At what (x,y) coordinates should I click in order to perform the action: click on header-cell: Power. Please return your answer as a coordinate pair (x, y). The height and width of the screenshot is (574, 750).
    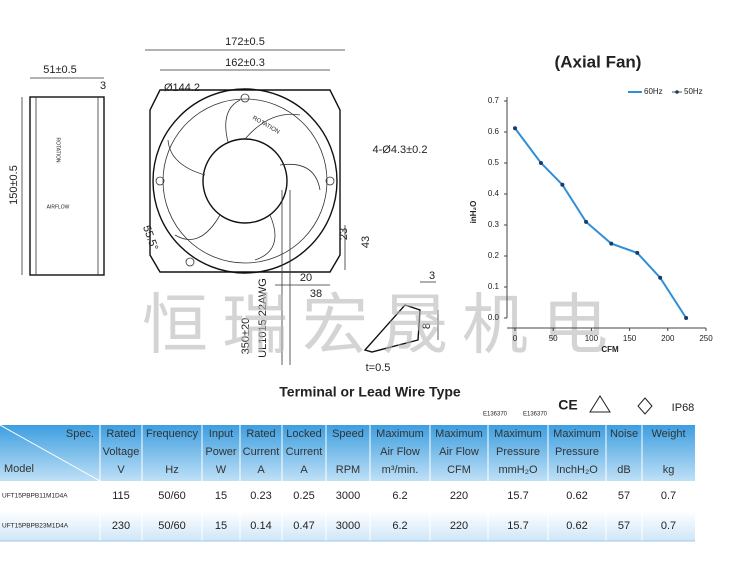
    Looking at the image, I should click on (221, 452).